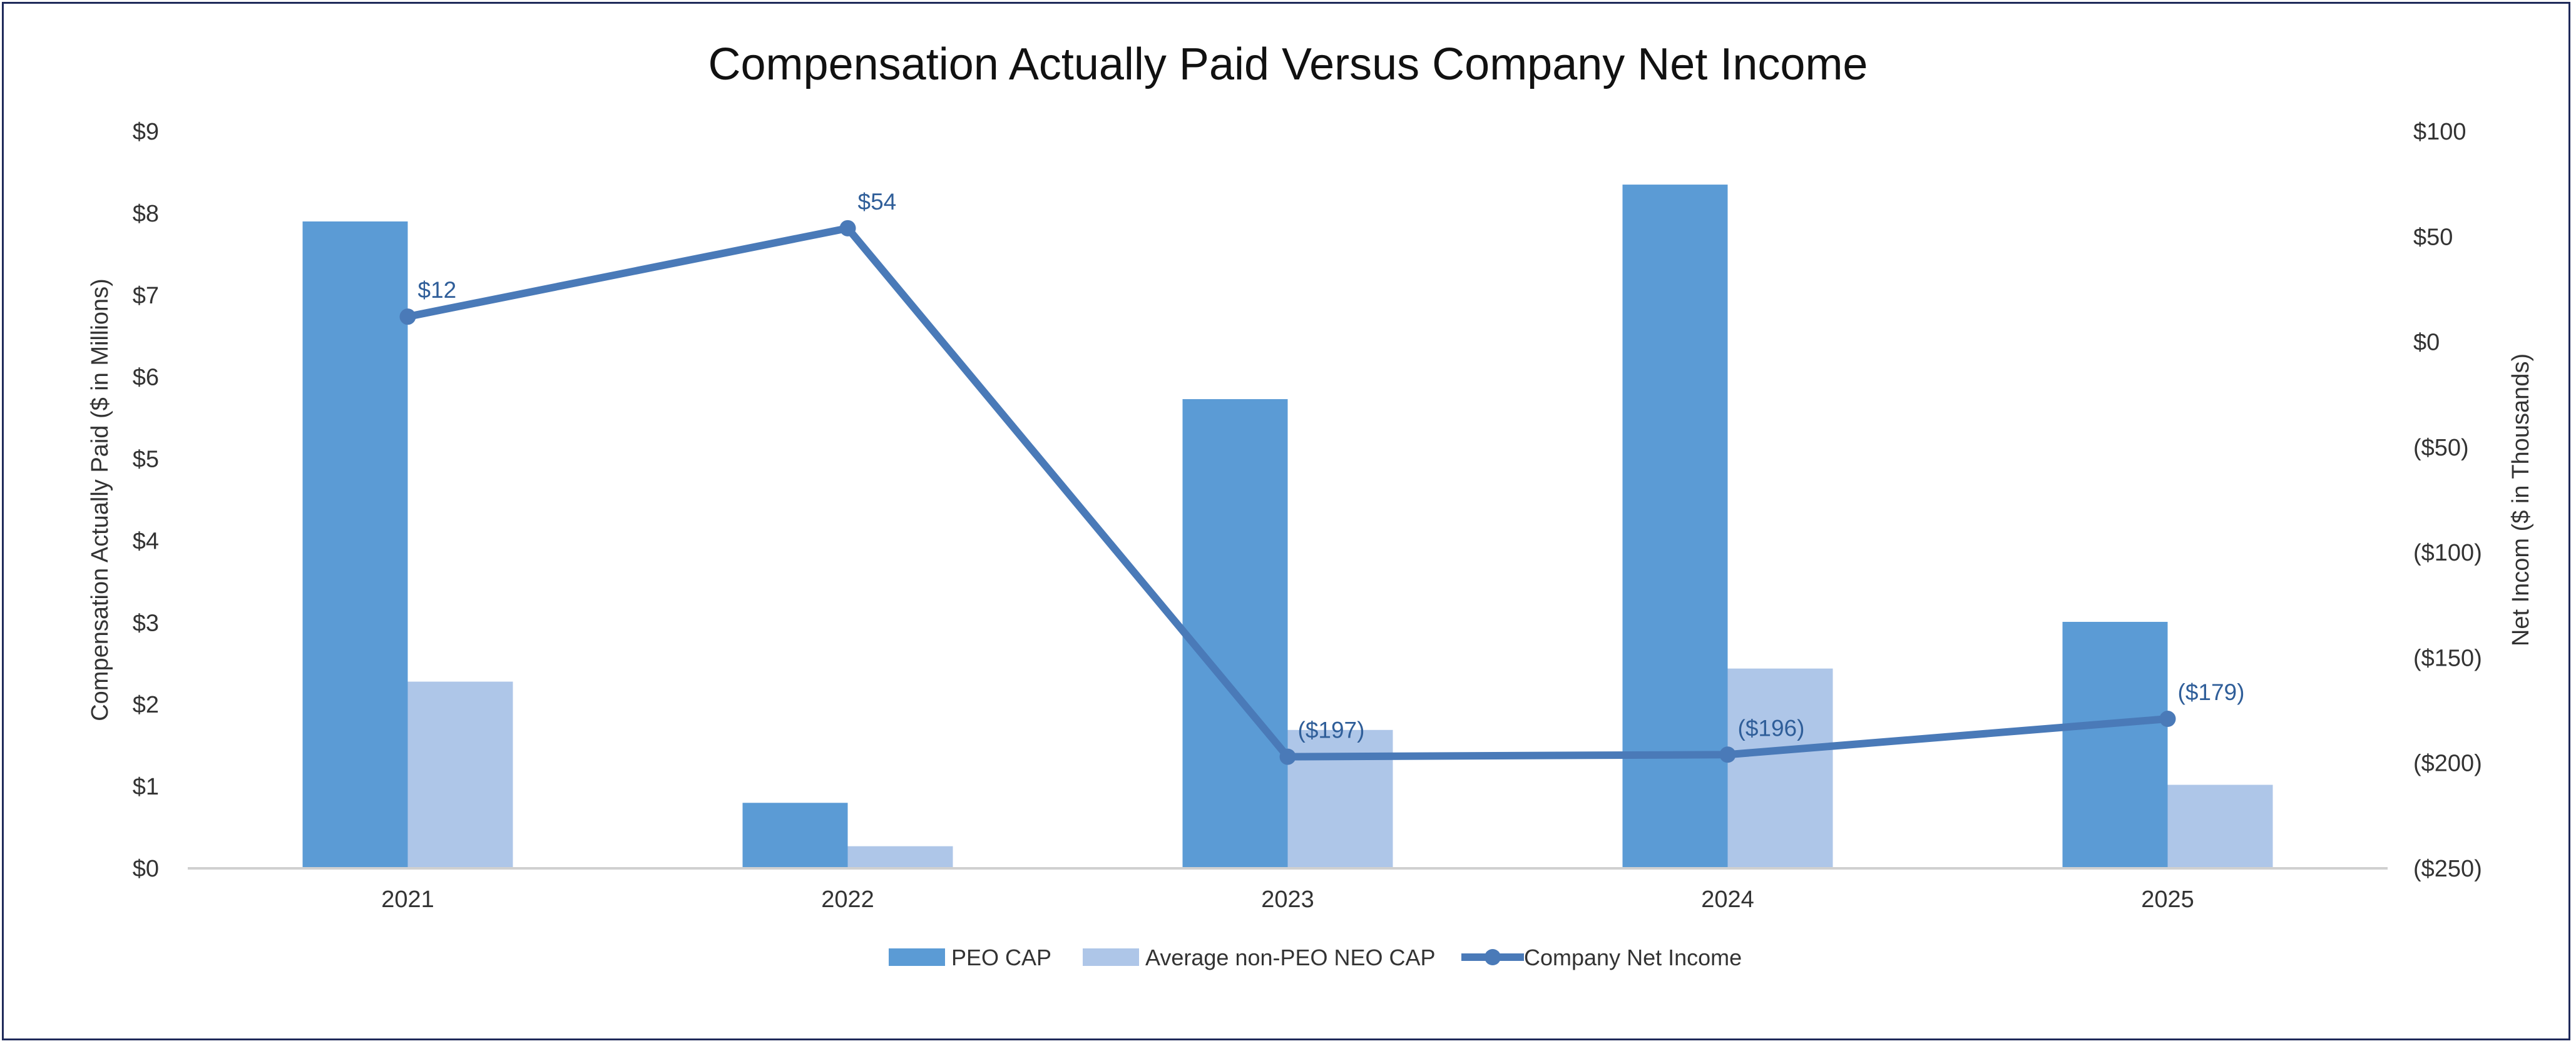  Describe the element at coordinates (1728, 899) in the screenshot. I see `x-tick-label: 2024` at that location.